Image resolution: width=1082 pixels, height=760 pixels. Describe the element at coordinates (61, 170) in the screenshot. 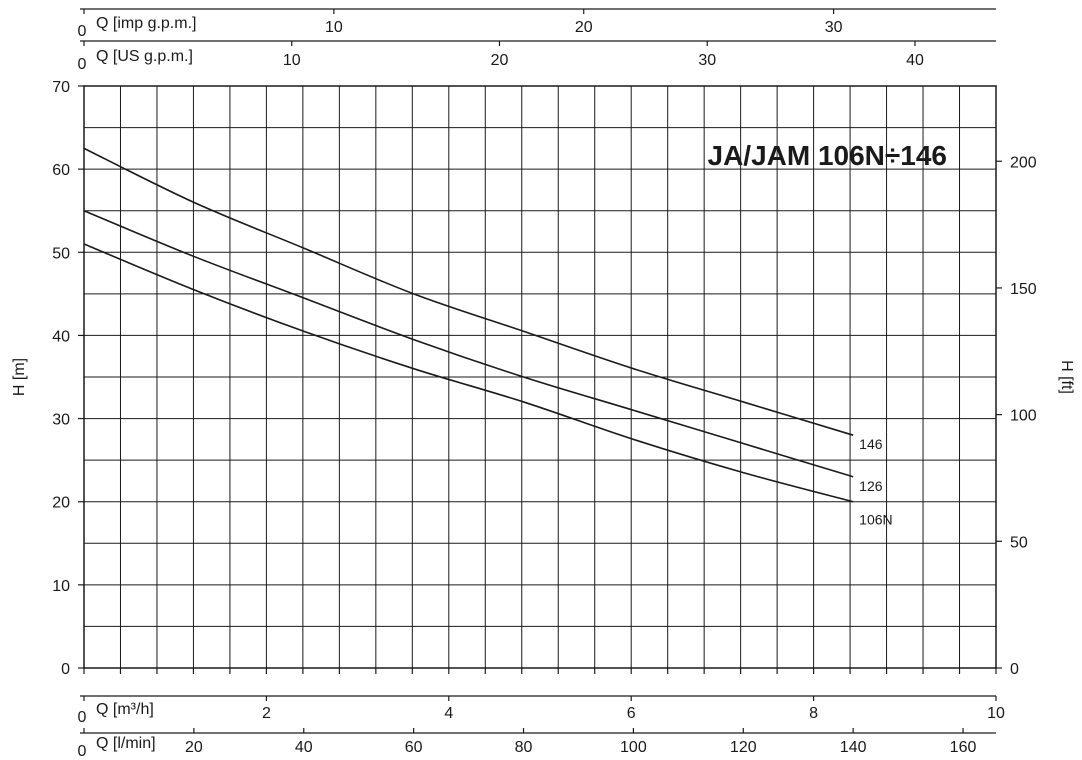

I see `y-tick-label: 60` at that location.